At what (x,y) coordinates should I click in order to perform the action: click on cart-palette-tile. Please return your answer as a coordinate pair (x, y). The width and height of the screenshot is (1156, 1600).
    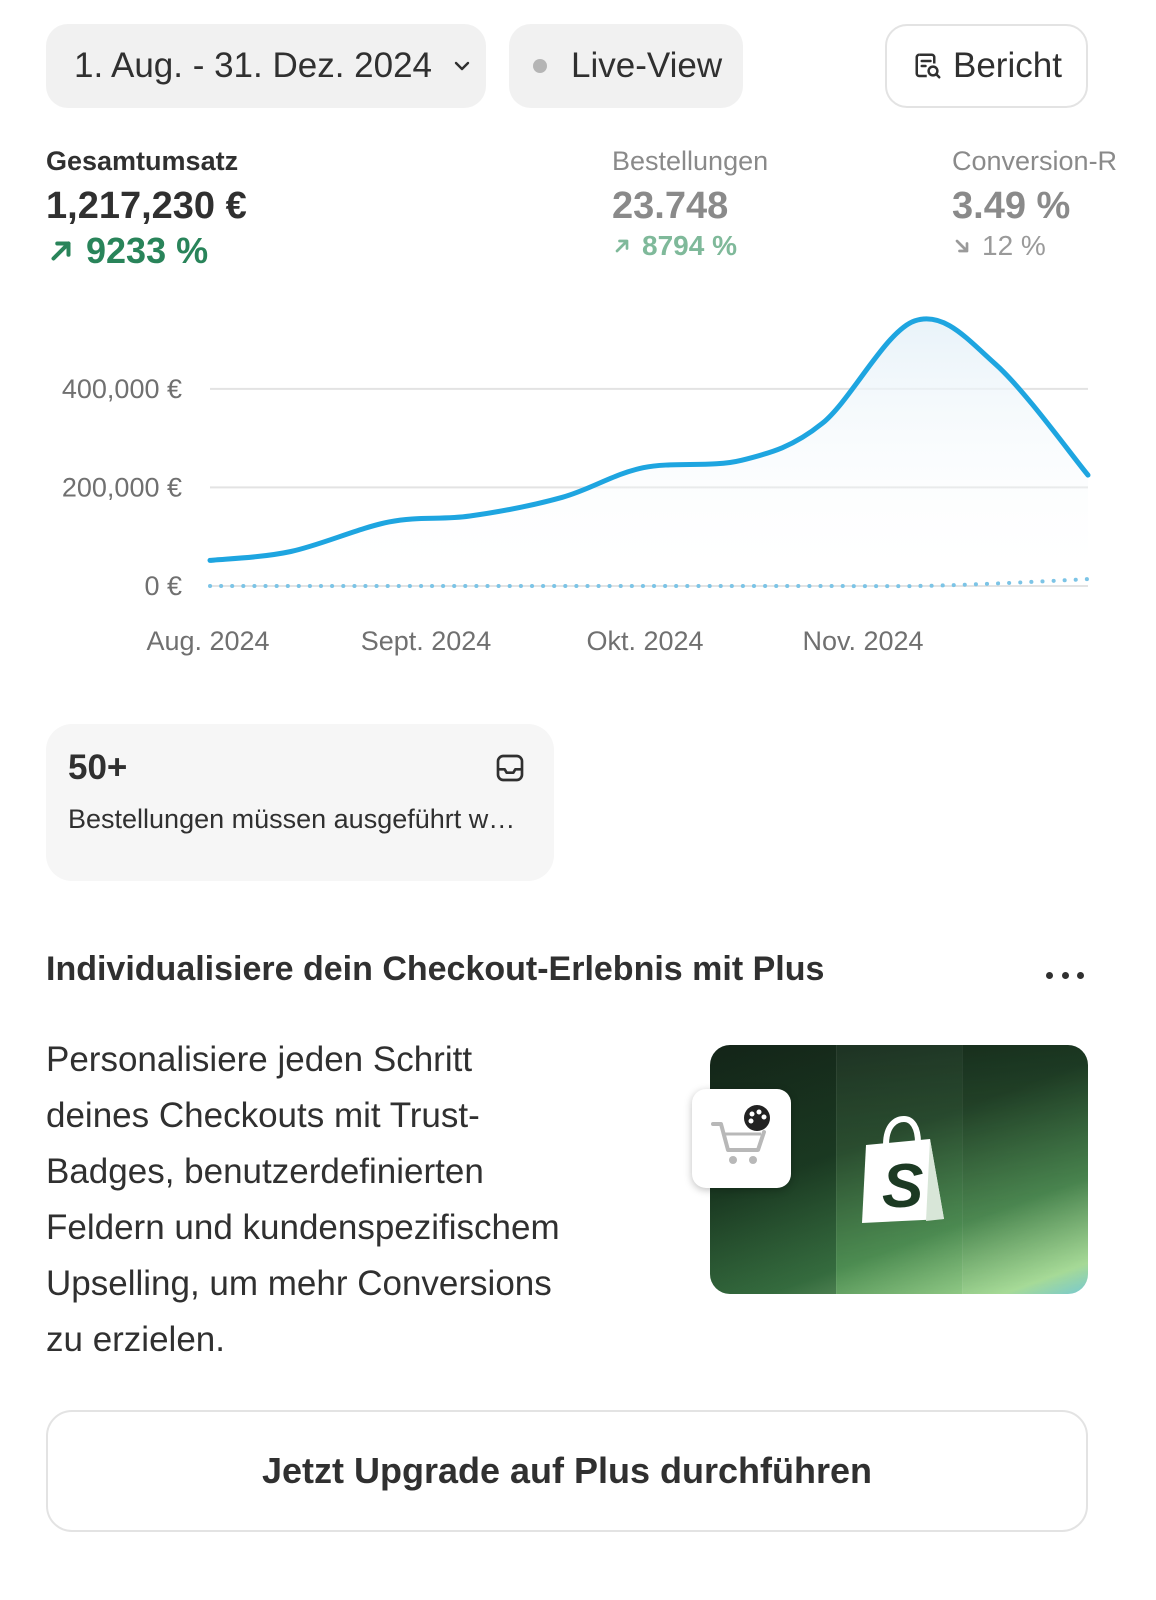
    Looking at the image, I should click on (741, 1138).